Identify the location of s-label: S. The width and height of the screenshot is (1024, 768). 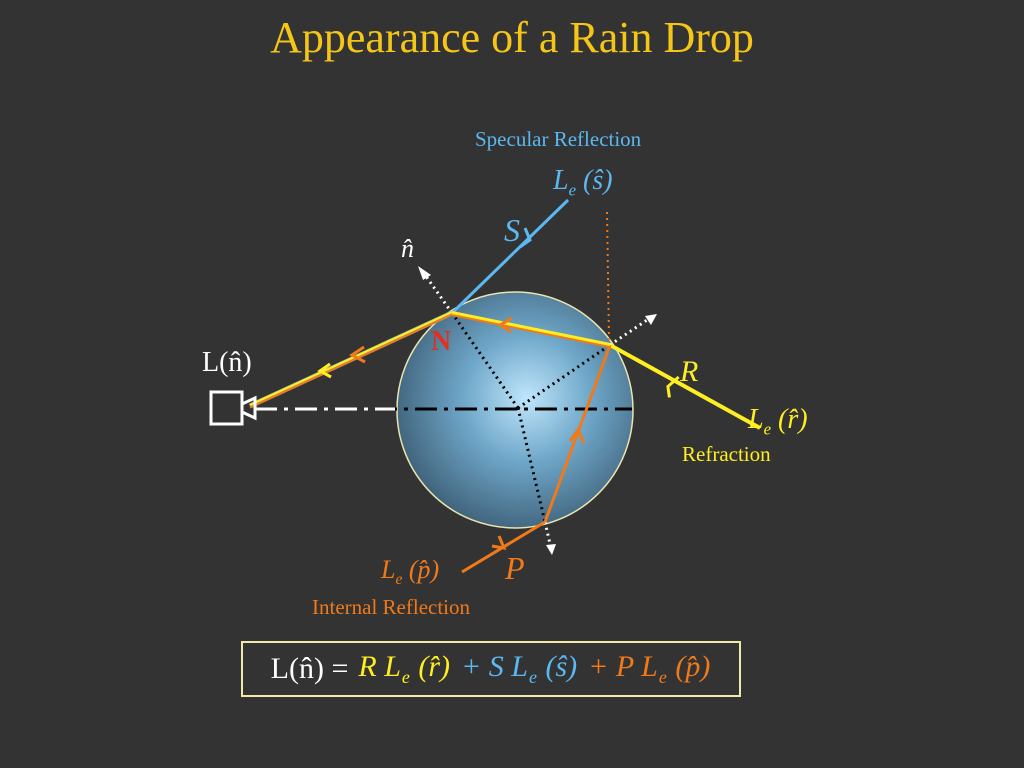
(512, 230).